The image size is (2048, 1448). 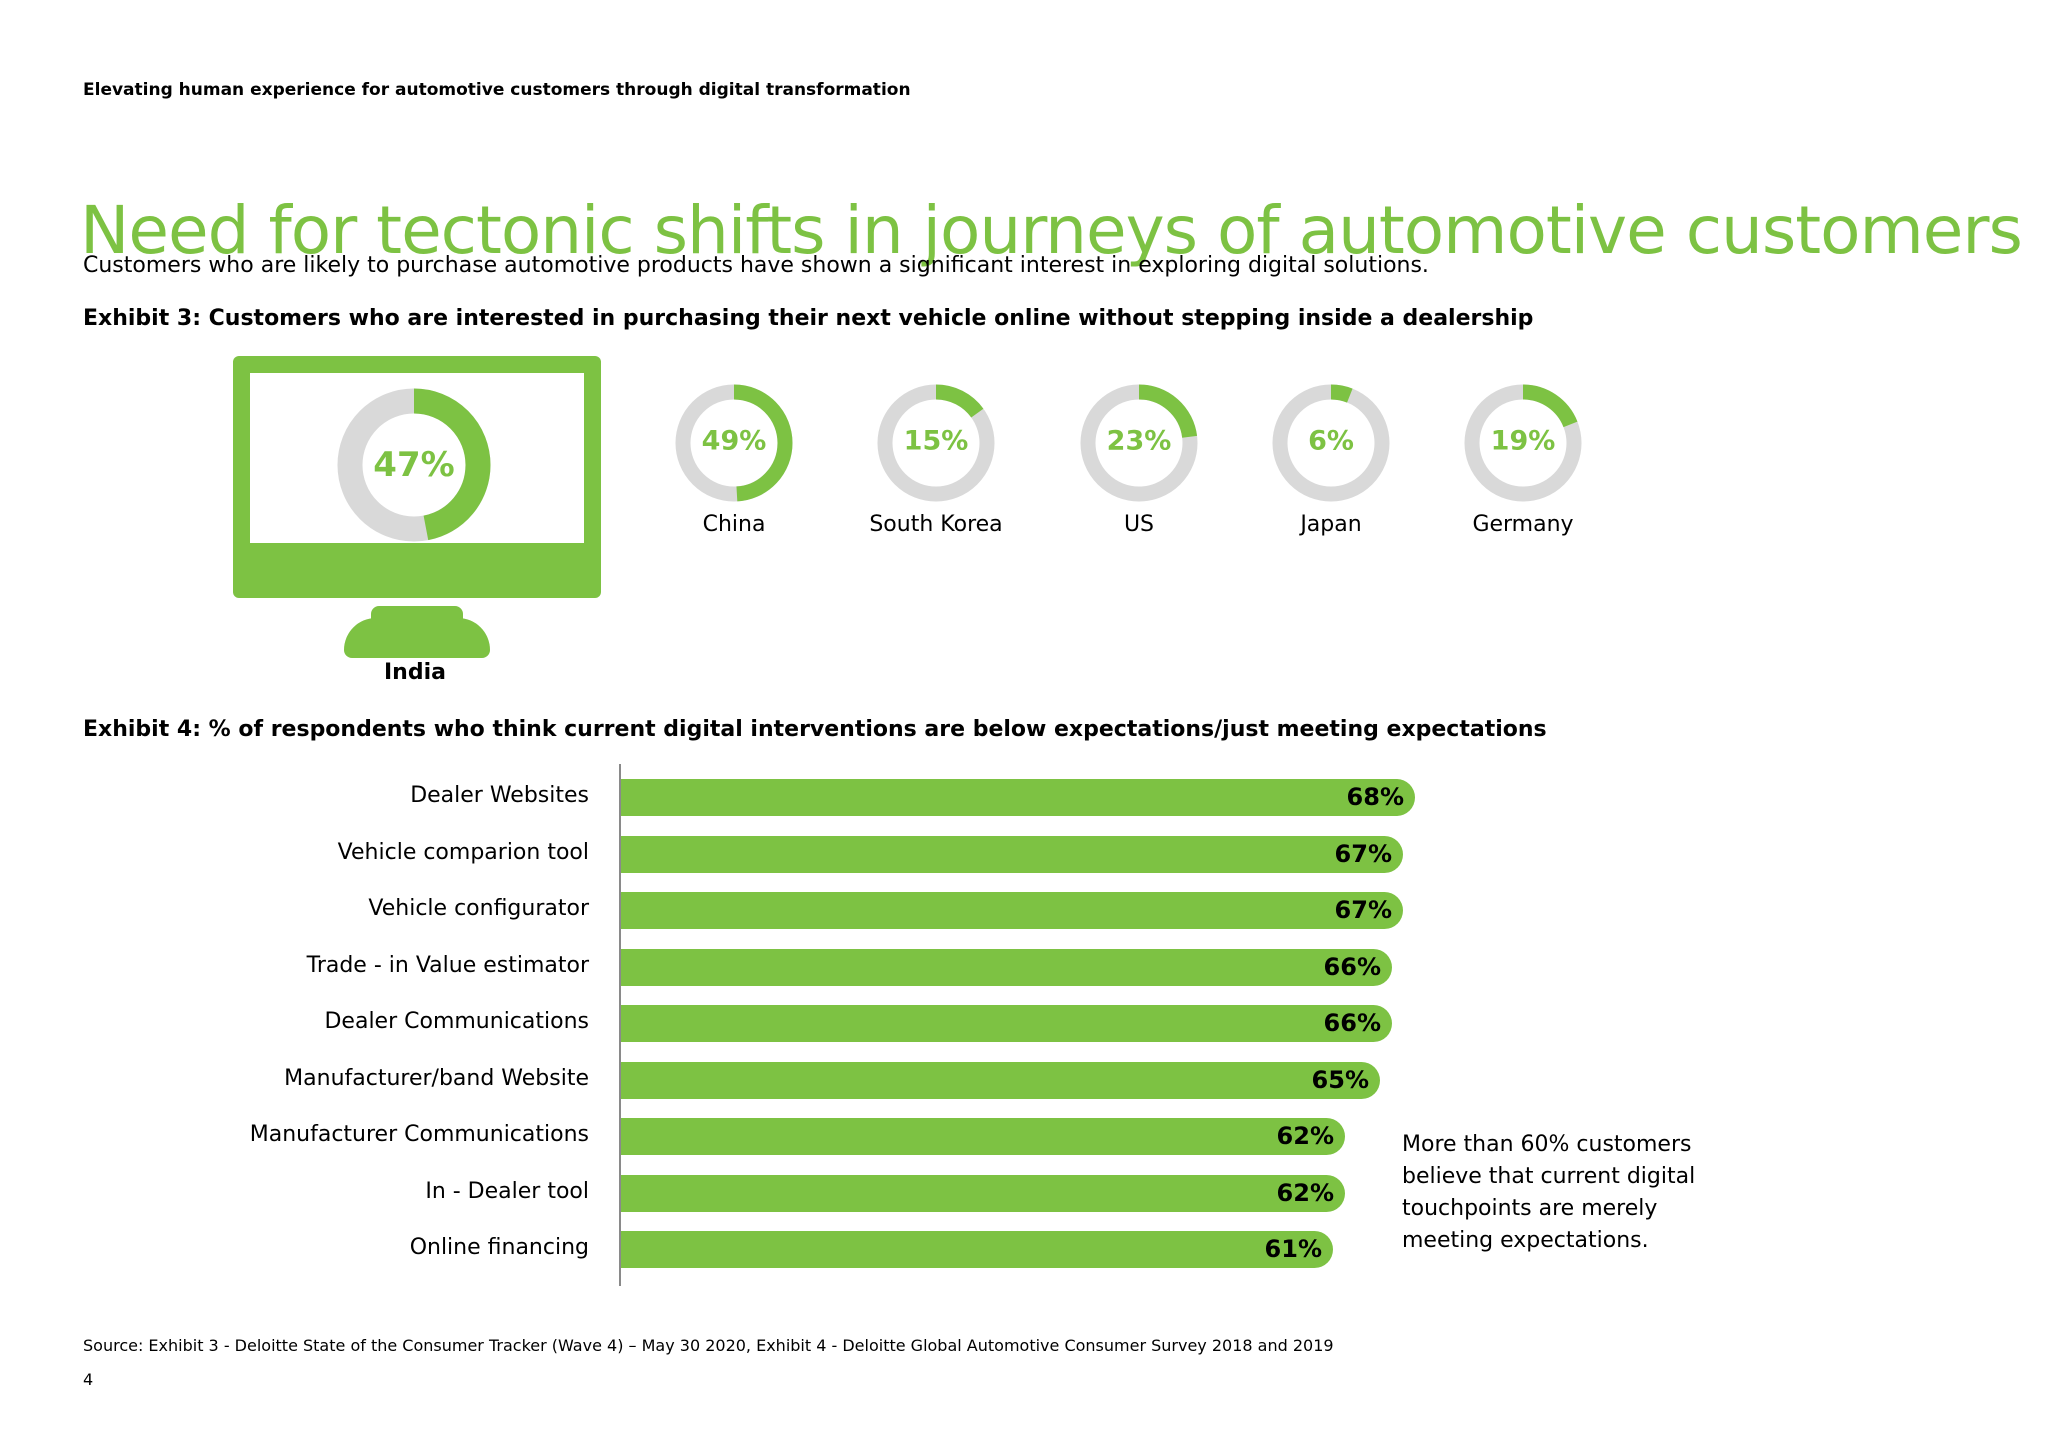 I want to click on donut-germany: 19%, so click(x=1523, y=443).